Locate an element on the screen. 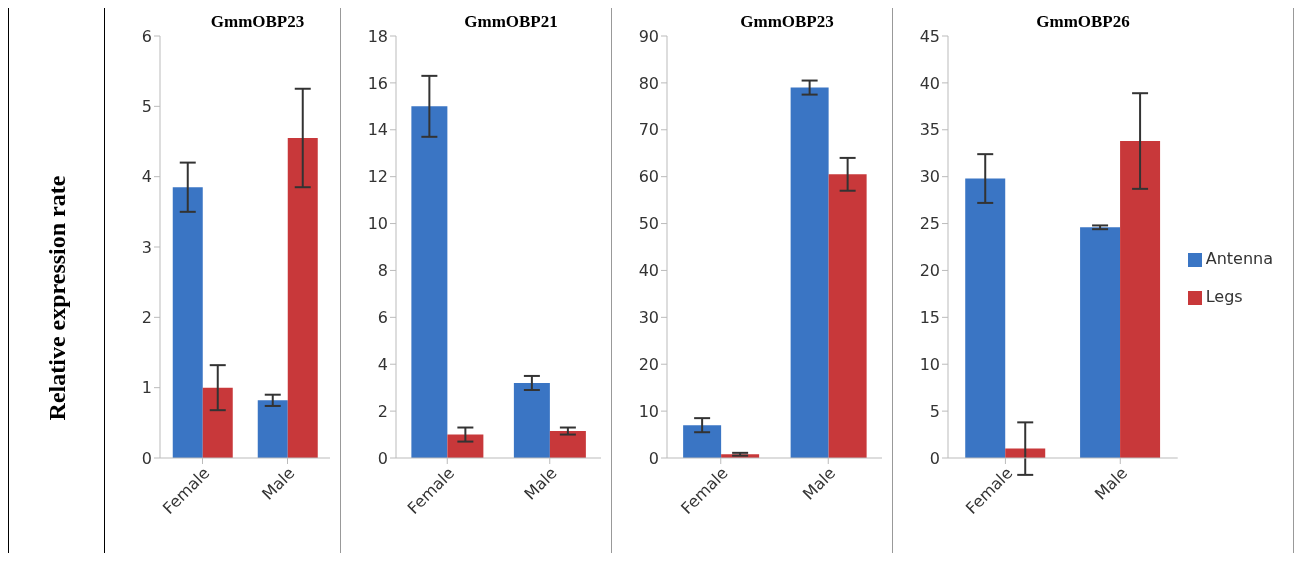 The image size is (1306, 567). y-tick-label: 18 is located at coordinates (377, 36).